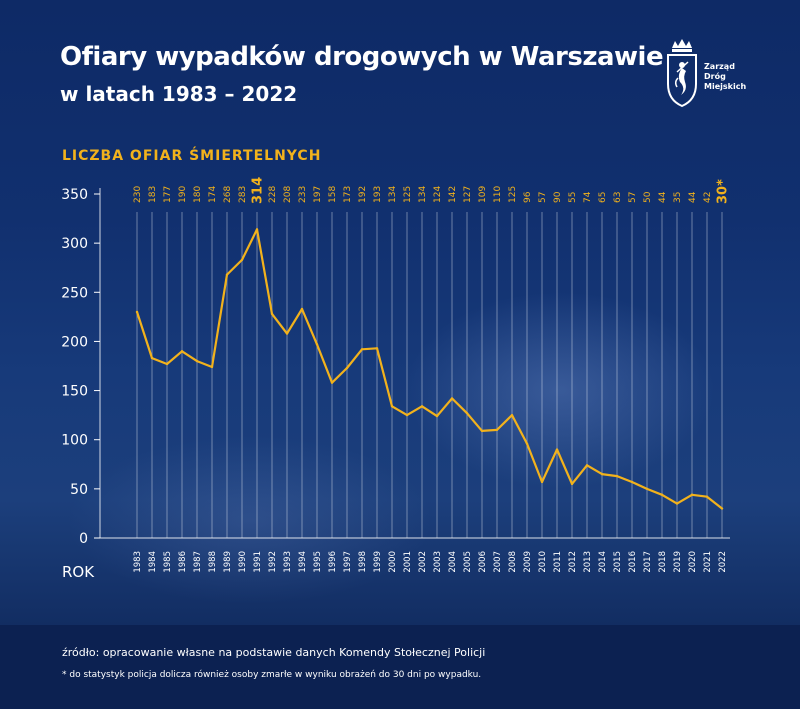 The height and width of the screenshot is (709, 800). Describe the element at coordinates (74, 244) in the screenshot. I see `y-tick-label: 300` at that location.